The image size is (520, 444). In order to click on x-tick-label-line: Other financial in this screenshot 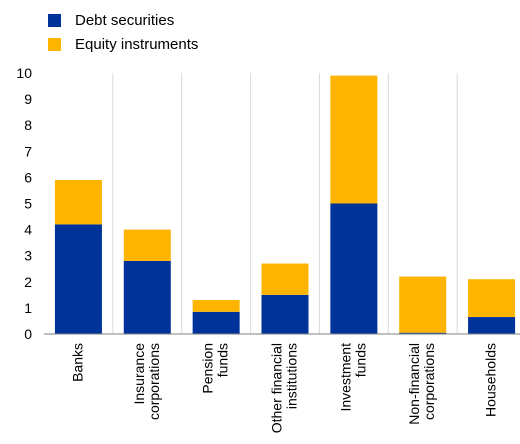, I will do `click(277, 388)`.